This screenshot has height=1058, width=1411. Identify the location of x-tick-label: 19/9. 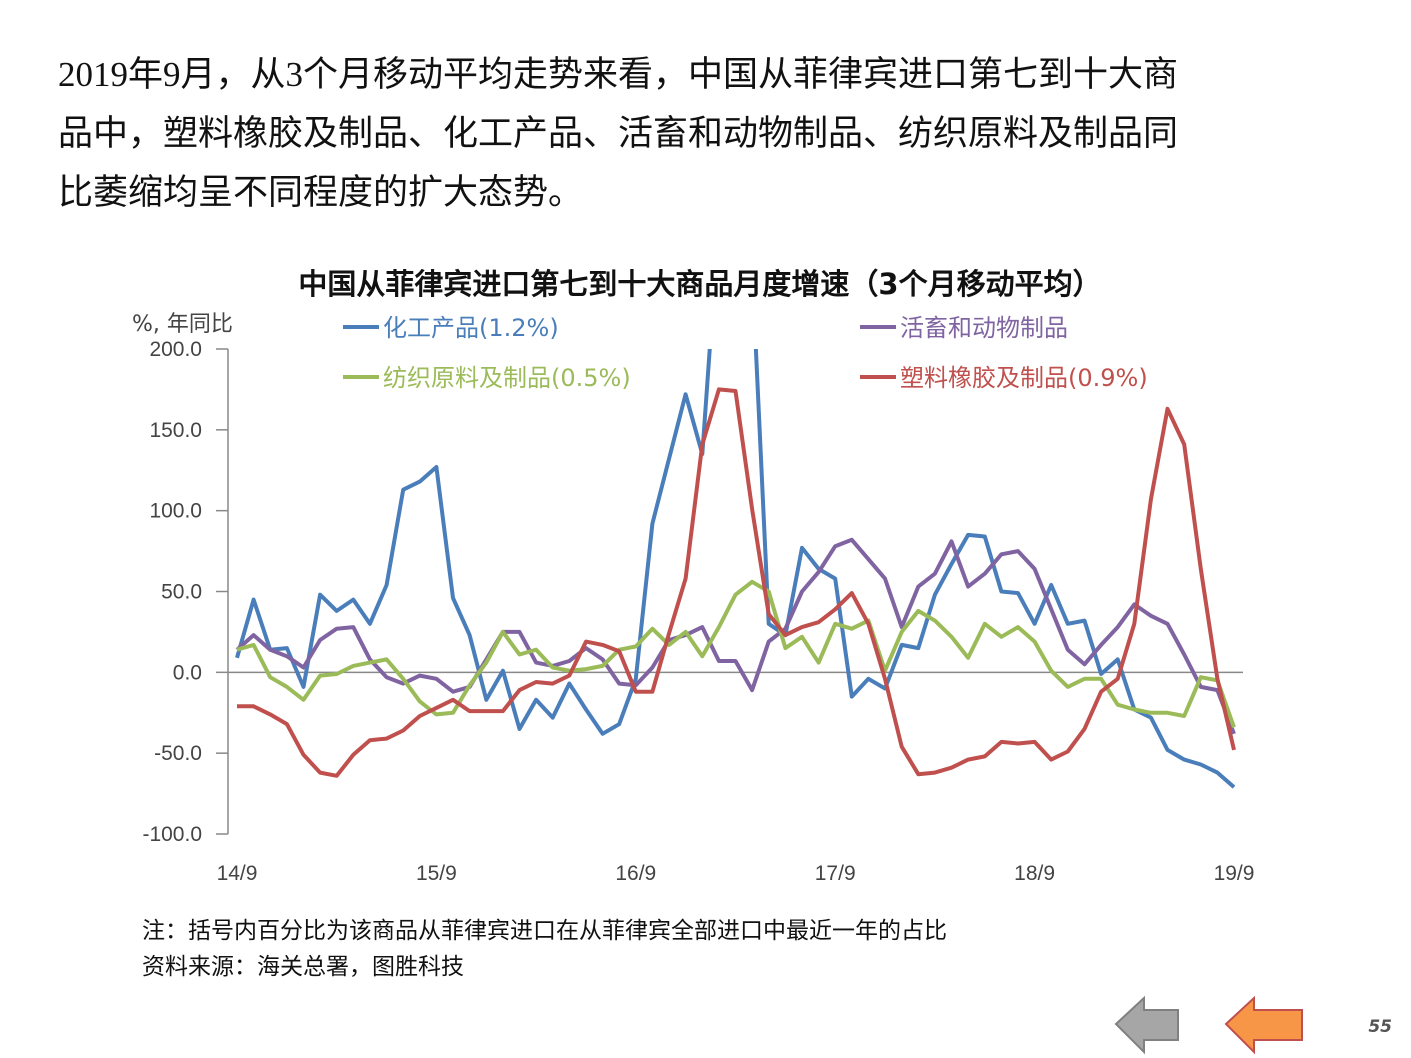
(1234, 873).